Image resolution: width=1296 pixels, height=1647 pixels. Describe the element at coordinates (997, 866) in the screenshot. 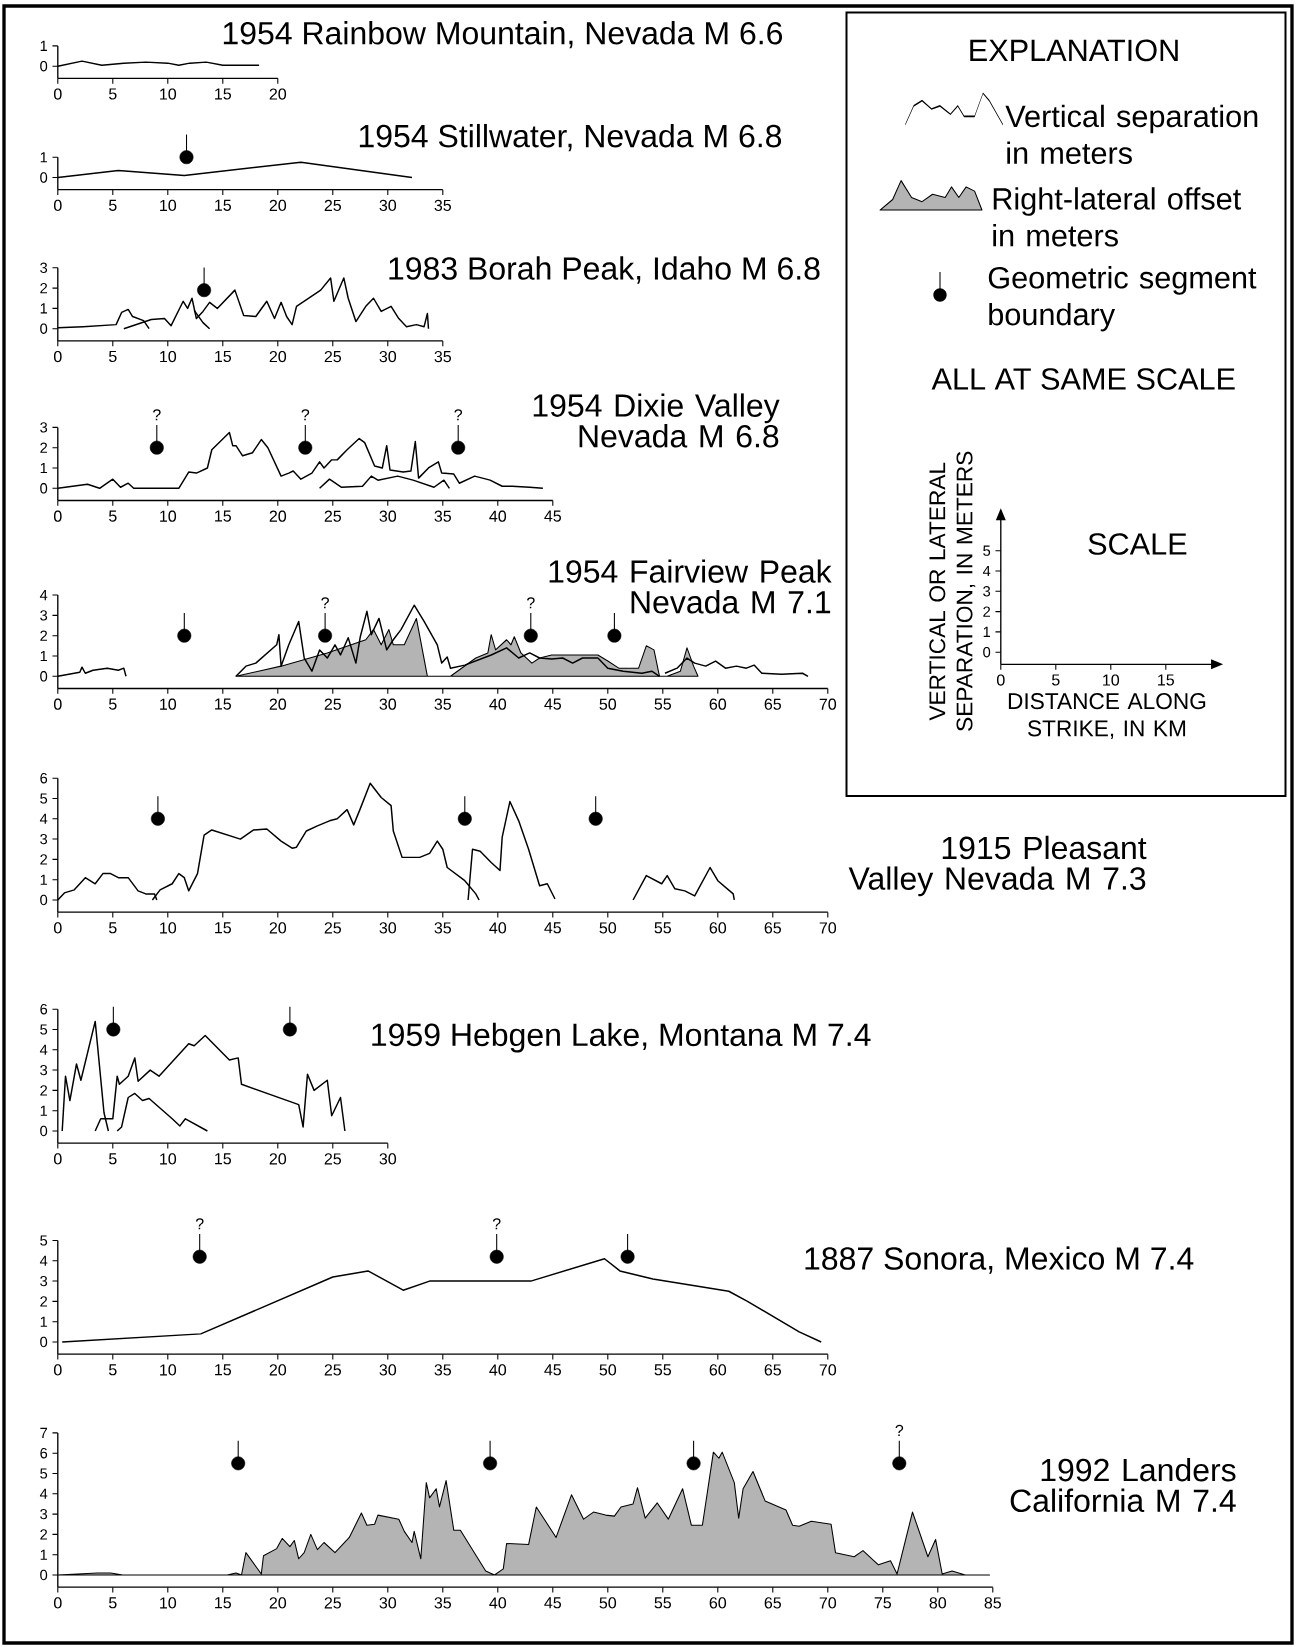

I see `text: 1915 Pleasant Valley Nevada M 7.3` at that location.